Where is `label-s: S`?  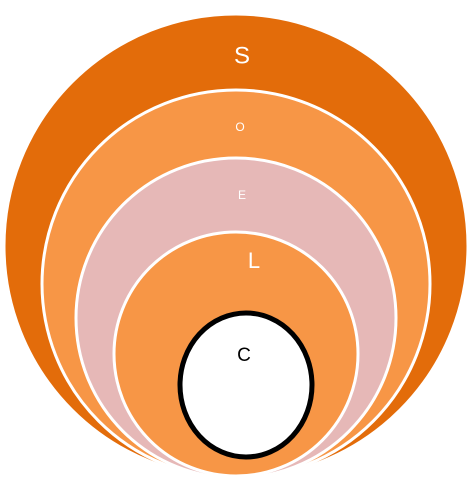 label-s: S is located at coordinates (242, 55).